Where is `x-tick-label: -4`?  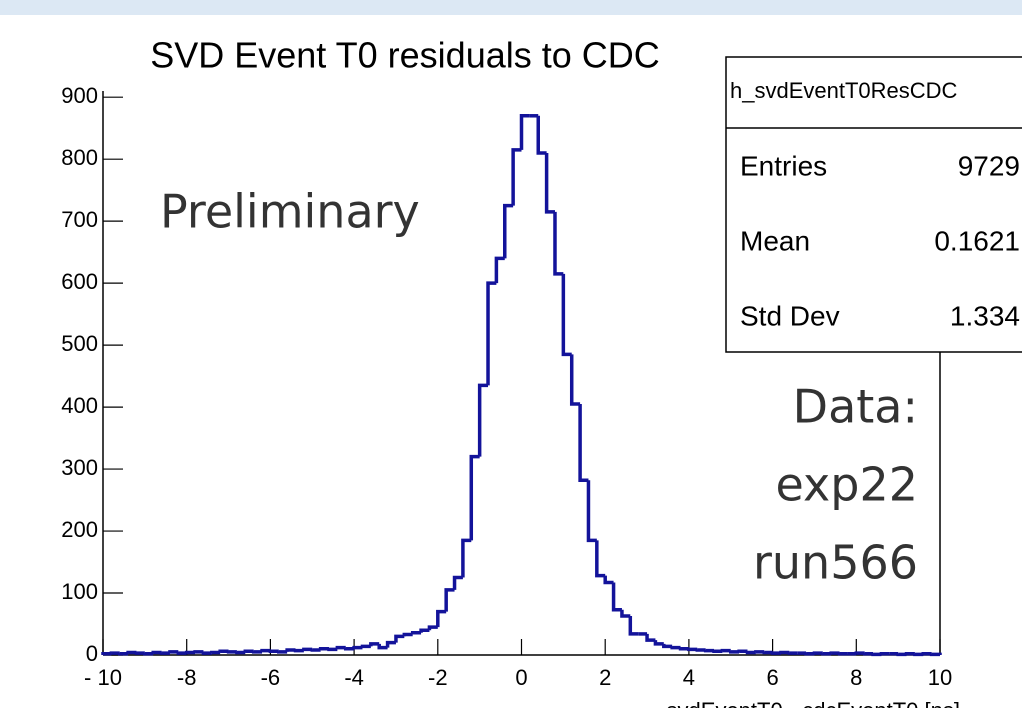
x-tick-label: -4 is located at coordinates (354, 677).